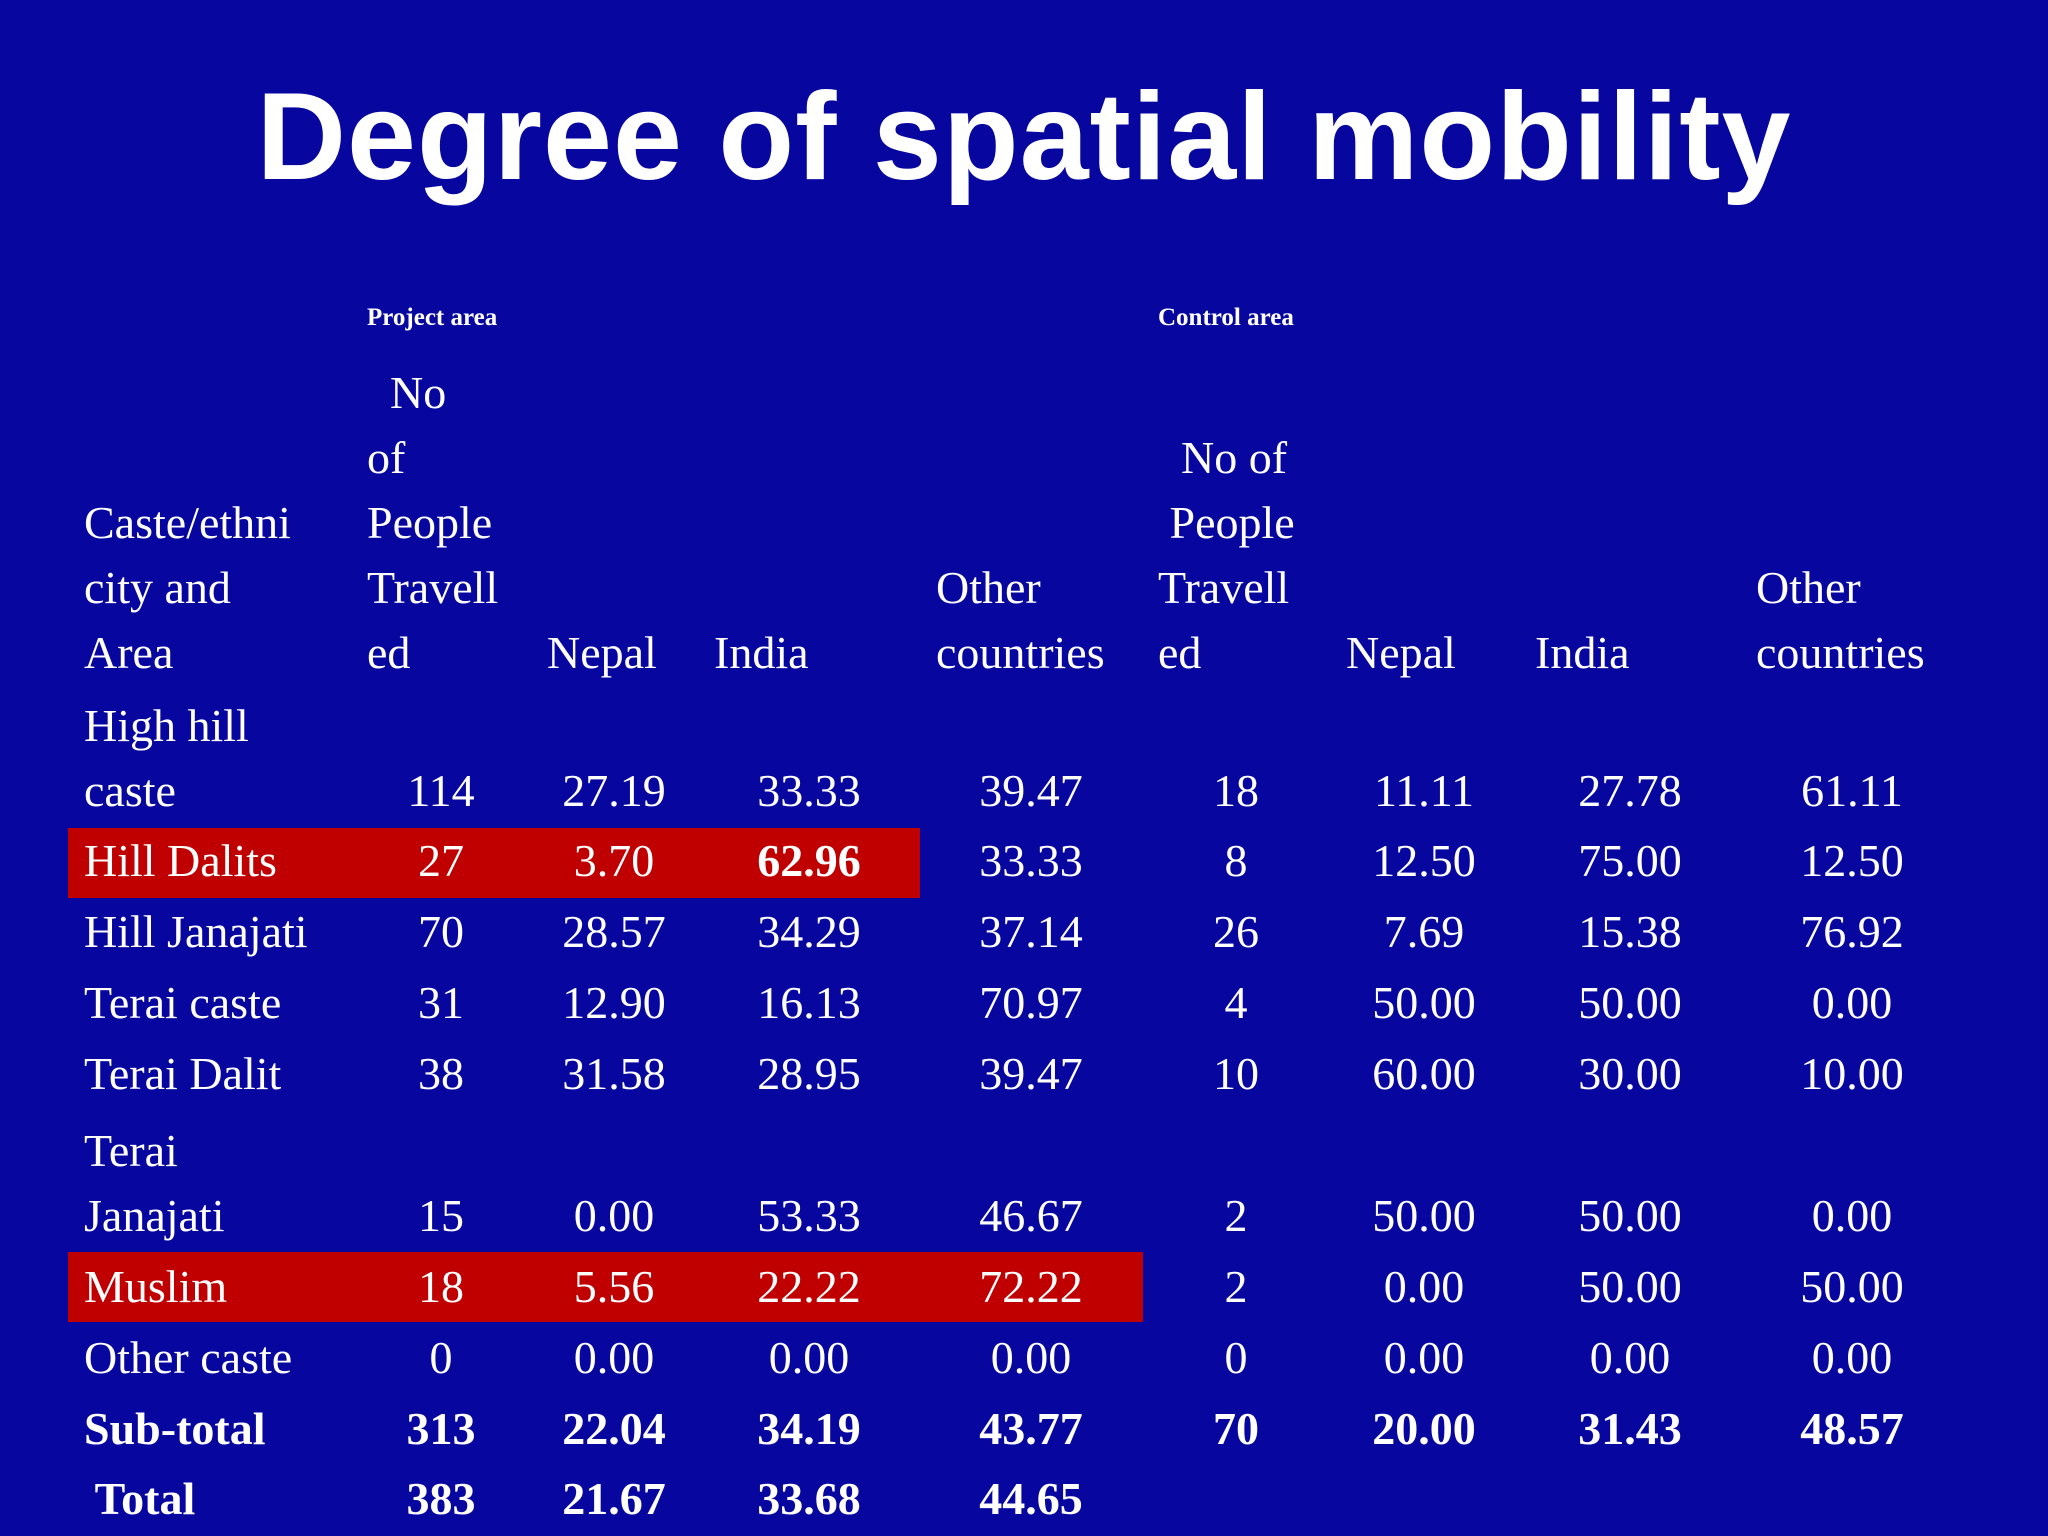 The image size is (2048, 1536). I want to click on value-cell: 27.78, so click(1630, 790).